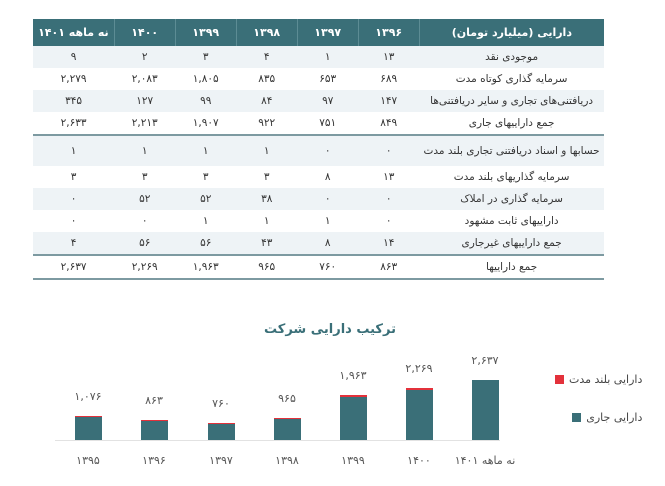 The width and height of the screenshot is (665, 486). Describe the element at coordinates (318, 177) in the screenshot. I see `table-row: سرمایه گذاریهای بلند مدت ۱۳ ۸ ۳ ۳ ۳ ۳` at that location.